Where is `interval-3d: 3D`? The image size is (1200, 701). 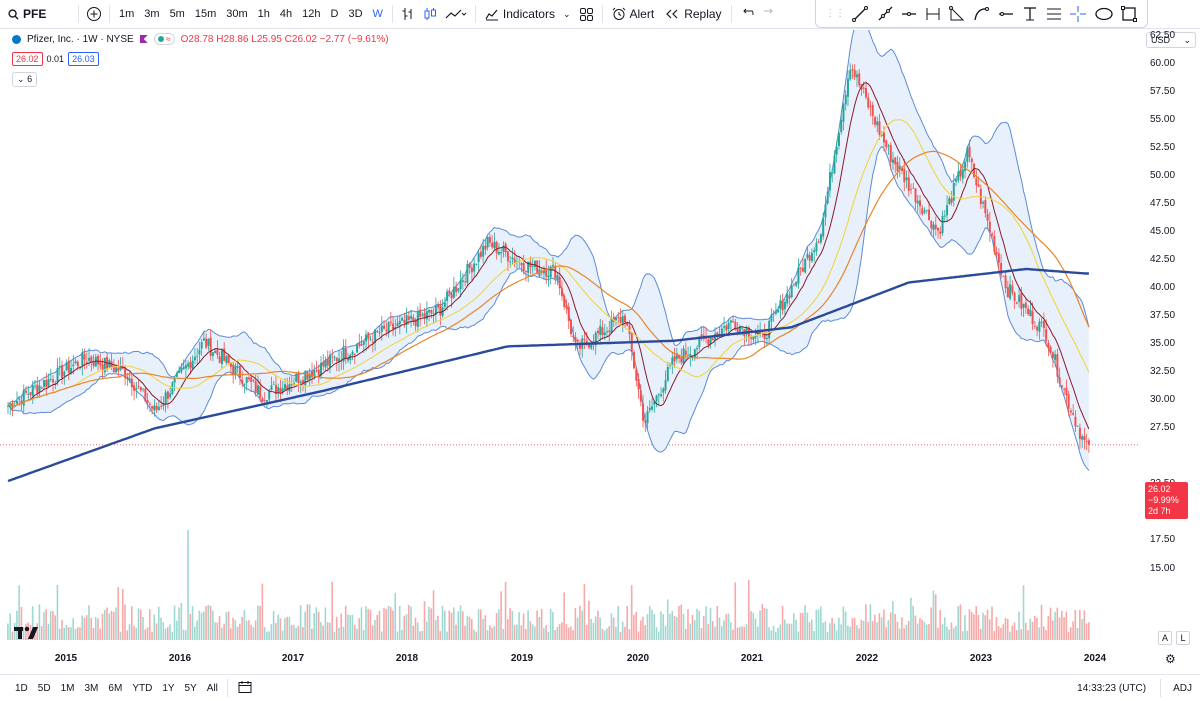
interval-3d: 3D is located at coordinates (355, 14).